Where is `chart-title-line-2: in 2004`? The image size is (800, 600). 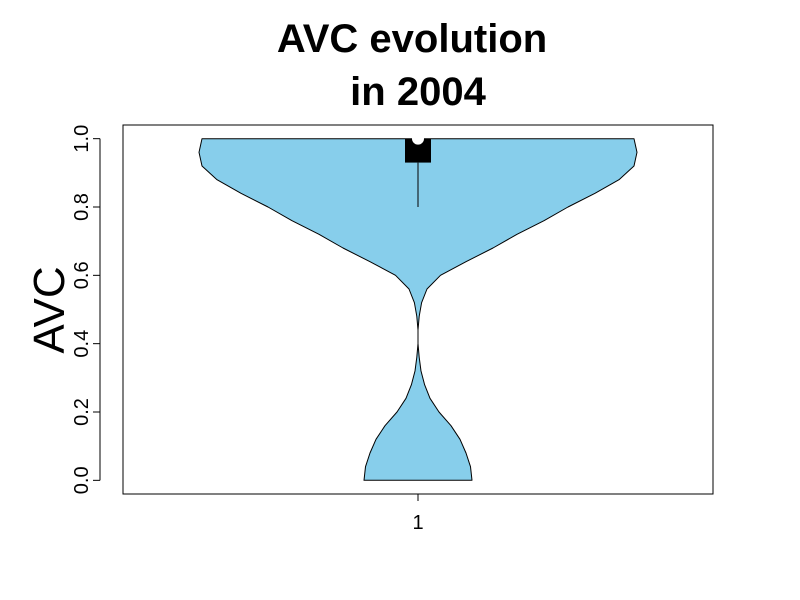 chart-title-line-2: in 2004 is located at coordinates (418, 92).